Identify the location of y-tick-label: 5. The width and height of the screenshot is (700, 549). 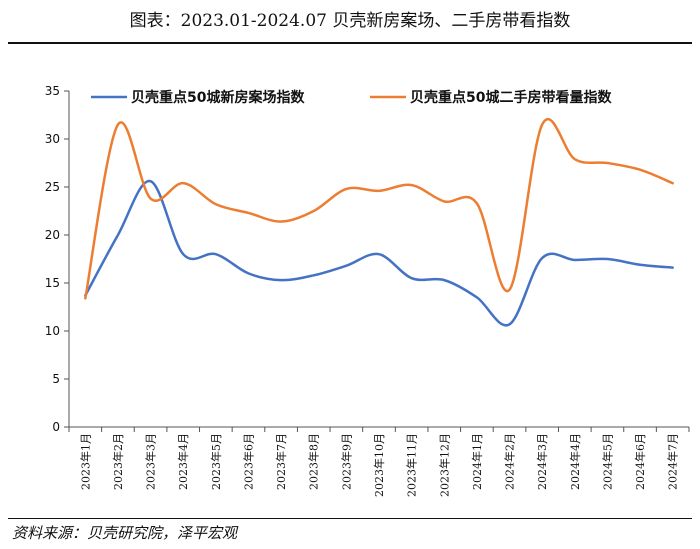
(56, 379).